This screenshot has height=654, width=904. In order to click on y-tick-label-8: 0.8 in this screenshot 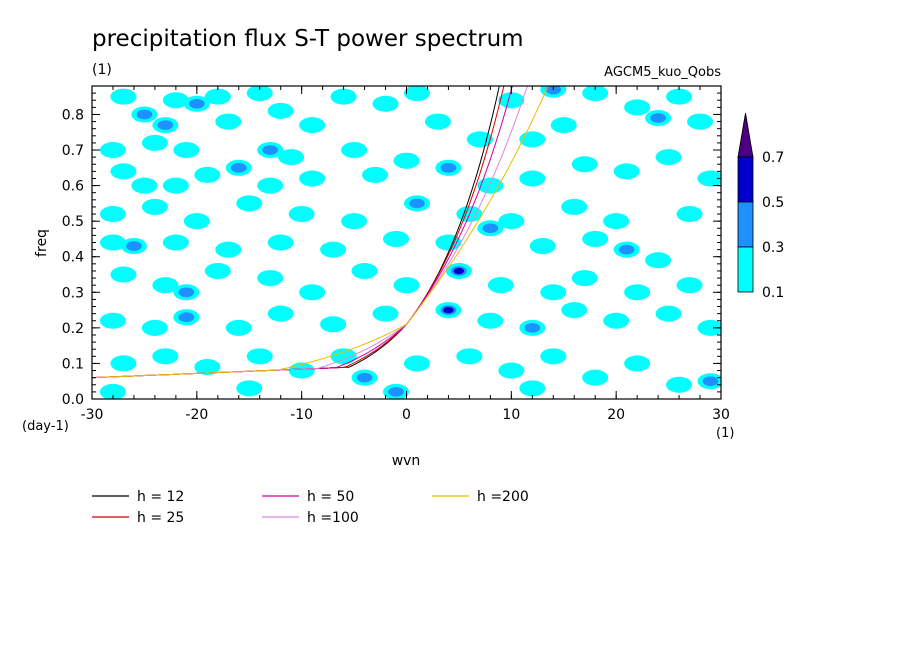, I will do `click(73, 115)`.